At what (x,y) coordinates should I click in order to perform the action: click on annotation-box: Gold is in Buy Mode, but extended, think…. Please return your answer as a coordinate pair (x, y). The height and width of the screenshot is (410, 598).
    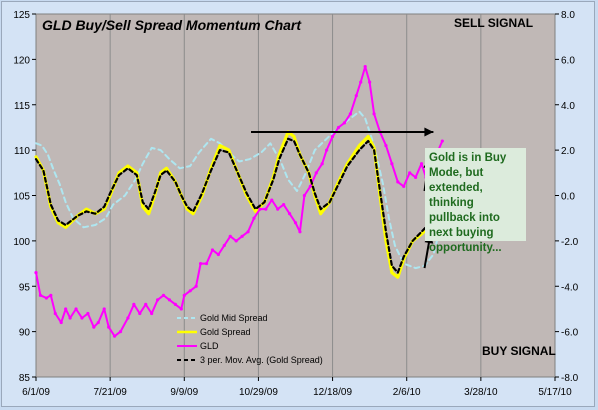
    Looking at the image, I should click on (475, 201).